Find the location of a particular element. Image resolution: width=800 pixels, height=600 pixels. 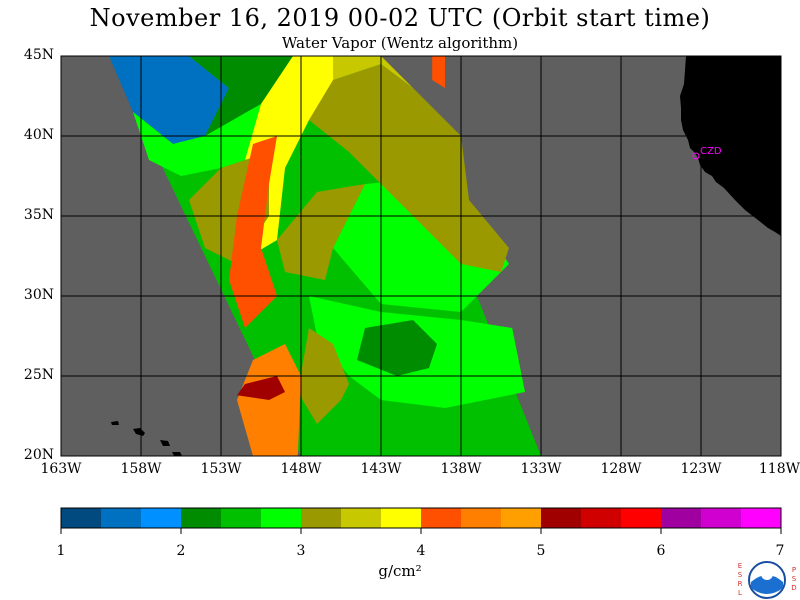

colorbar-tick-label: 1 is located at coordinates (61, 551).